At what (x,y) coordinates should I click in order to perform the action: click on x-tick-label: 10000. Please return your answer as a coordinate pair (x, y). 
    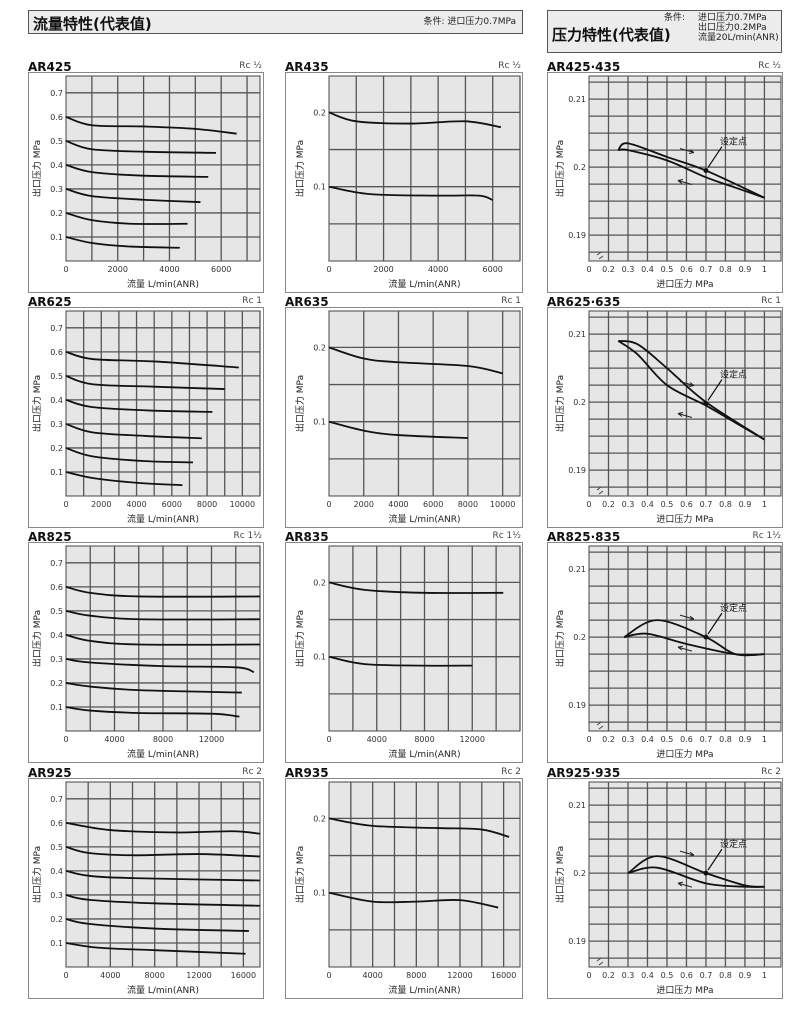
    Looking at the image, I should click on (242, 504).